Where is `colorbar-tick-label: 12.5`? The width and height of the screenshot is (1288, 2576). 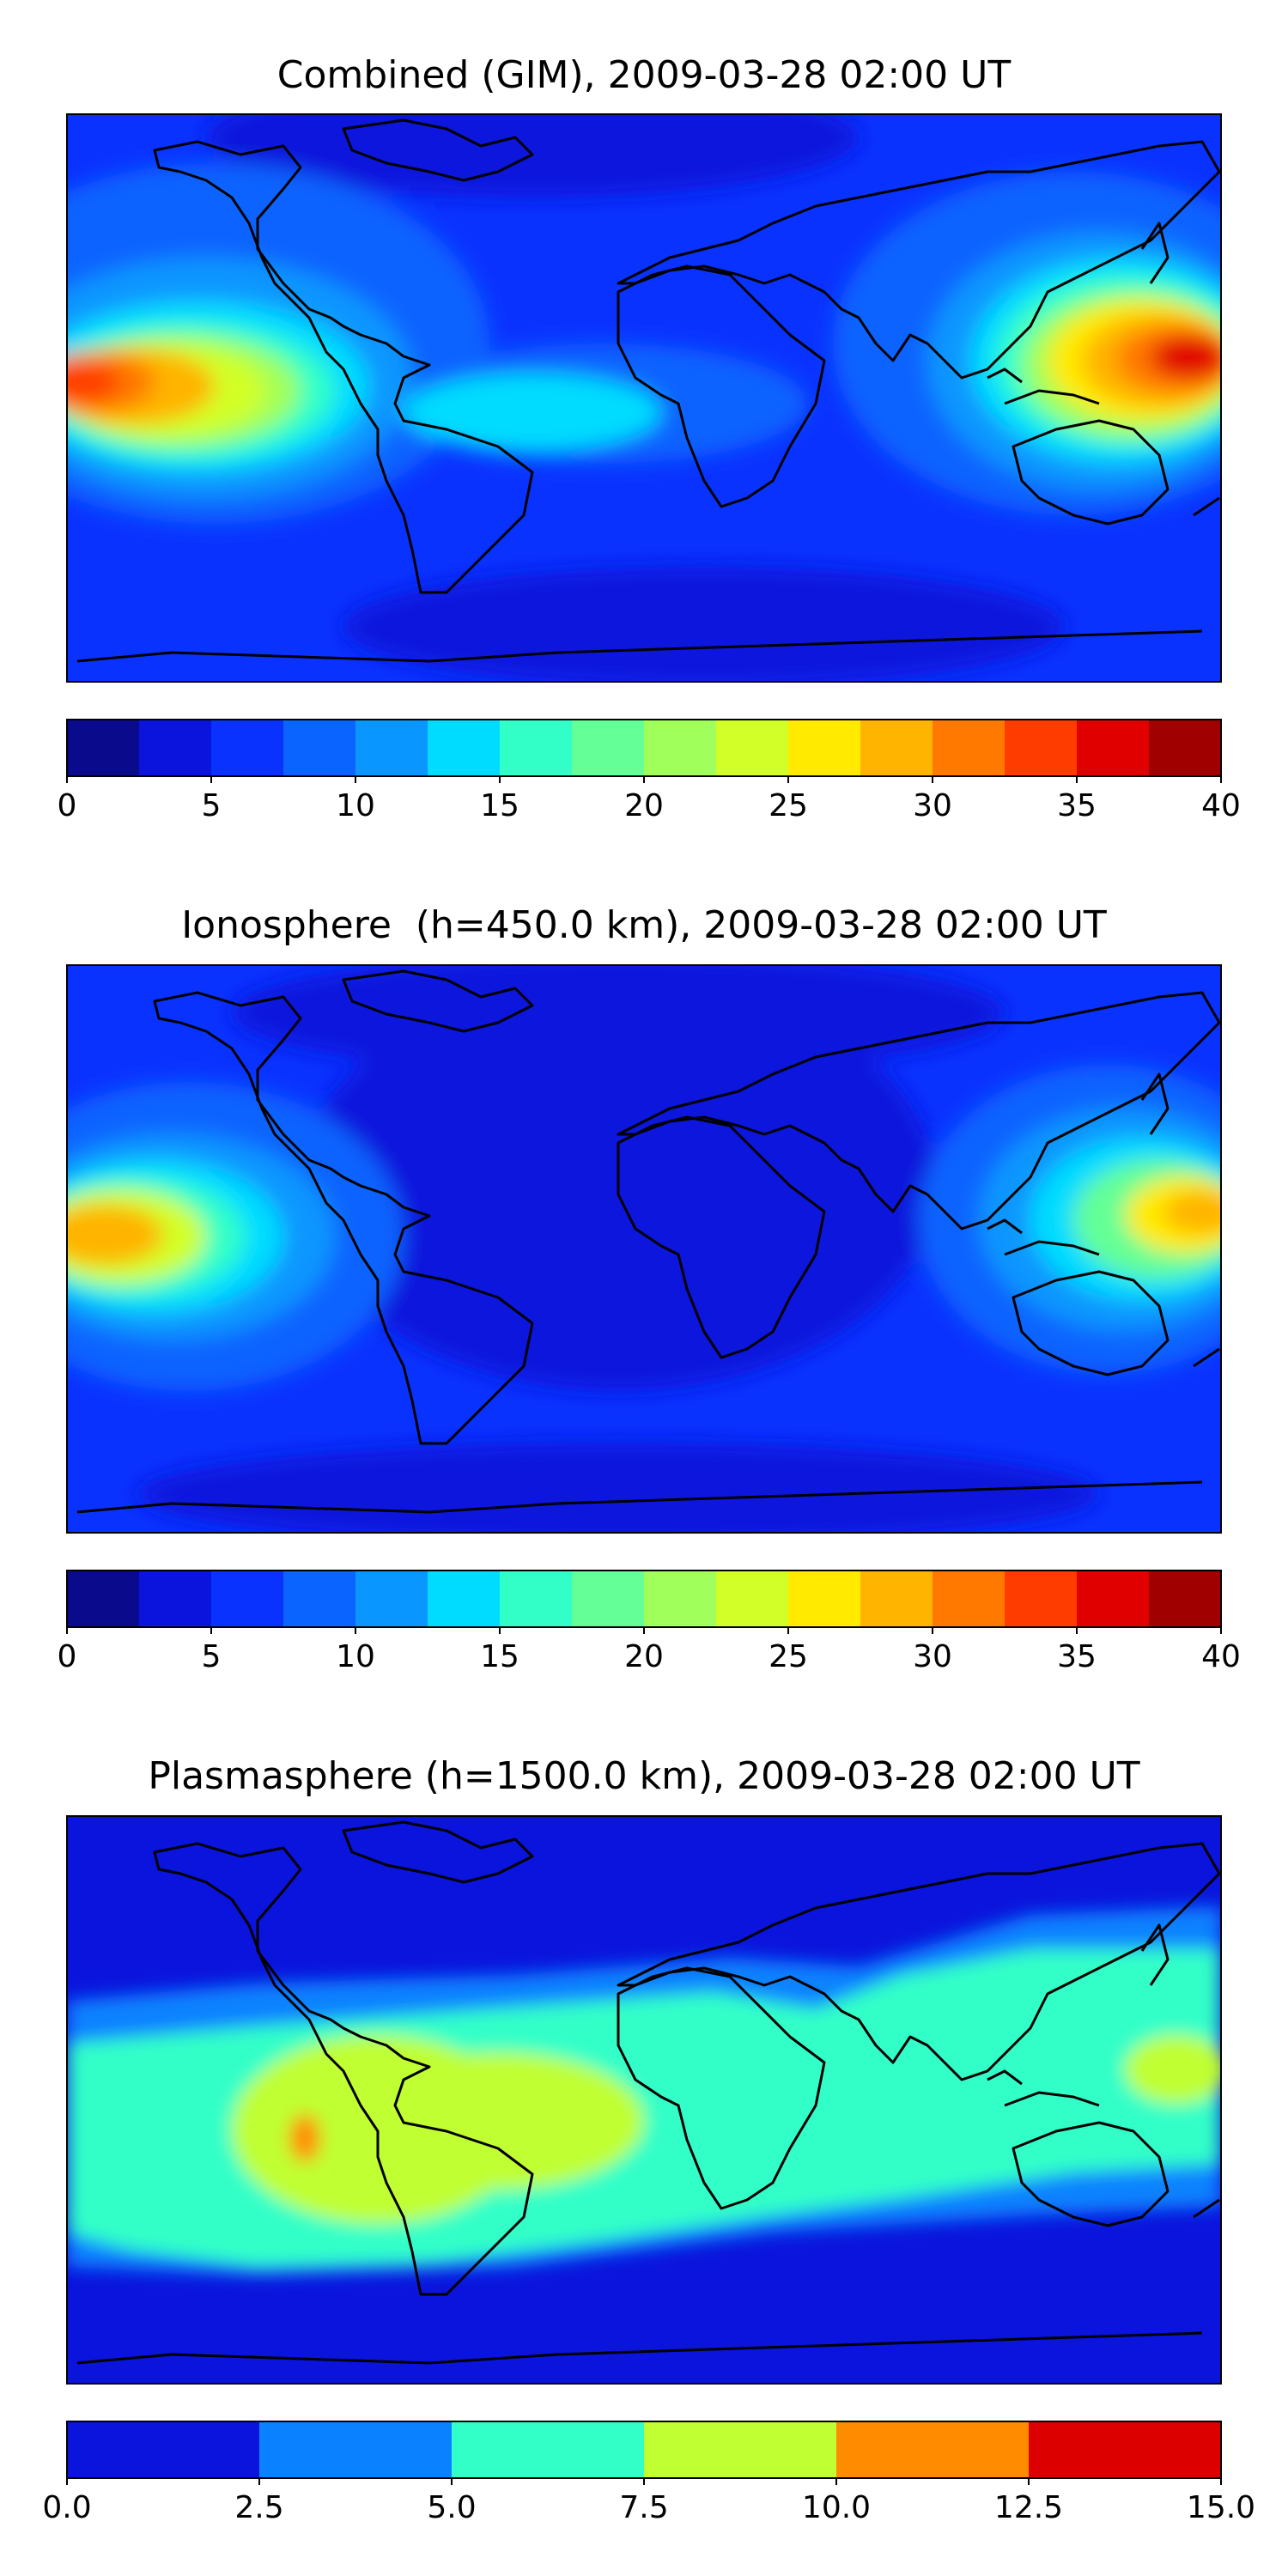 colorbar-tick-label: 12.5 is located at coordinates (1028, 2507).